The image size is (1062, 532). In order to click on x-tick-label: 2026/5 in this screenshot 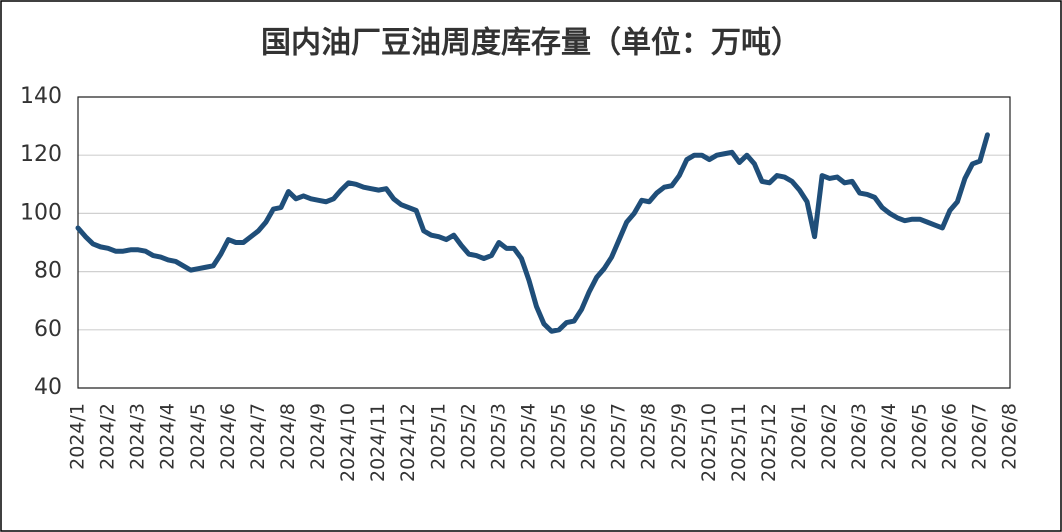, I will do `click(919, 436)`.